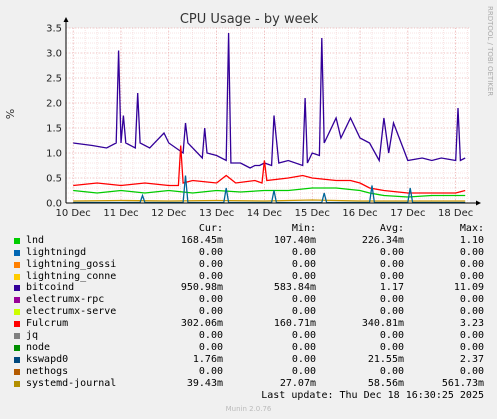 Image resolution: width=497 pixels, height=419 pixels. Describe the element at coordinates (54, 129) in the screenshot. I see `y-tick-label: 1.5` at that location.